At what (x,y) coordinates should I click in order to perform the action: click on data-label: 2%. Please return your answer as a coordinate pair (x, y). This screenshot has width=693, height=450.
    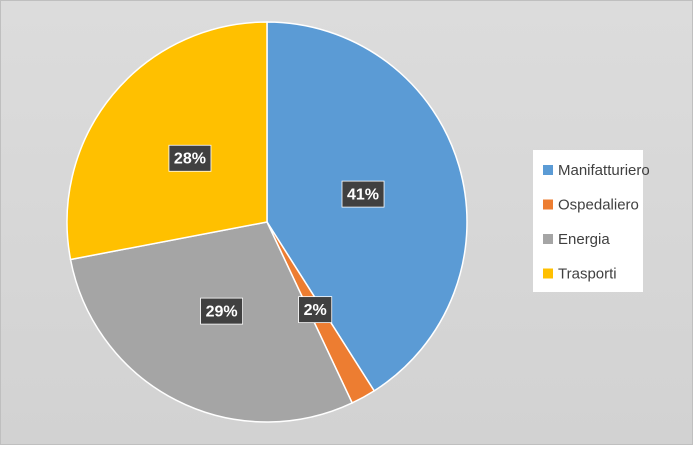
    Looking at the image, I should click on (315, 310).